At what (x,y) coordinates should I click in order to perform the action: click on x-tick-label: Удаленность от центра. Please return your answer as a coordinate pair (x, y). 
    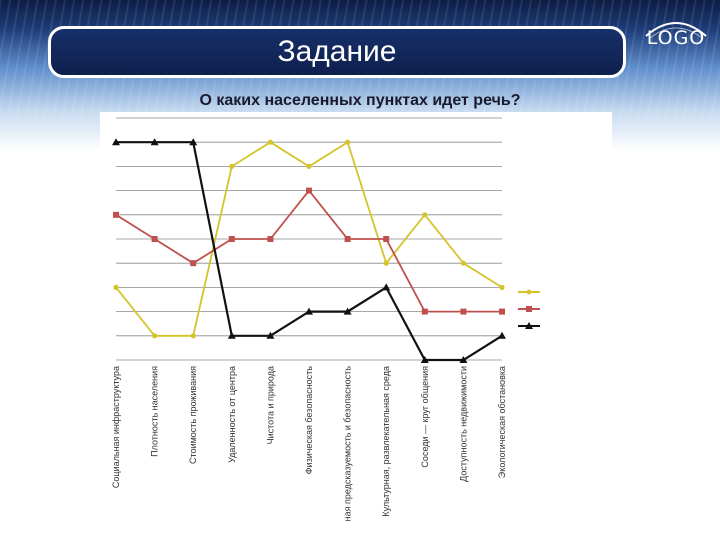
    Looking at the image, I should click on (232, 414).